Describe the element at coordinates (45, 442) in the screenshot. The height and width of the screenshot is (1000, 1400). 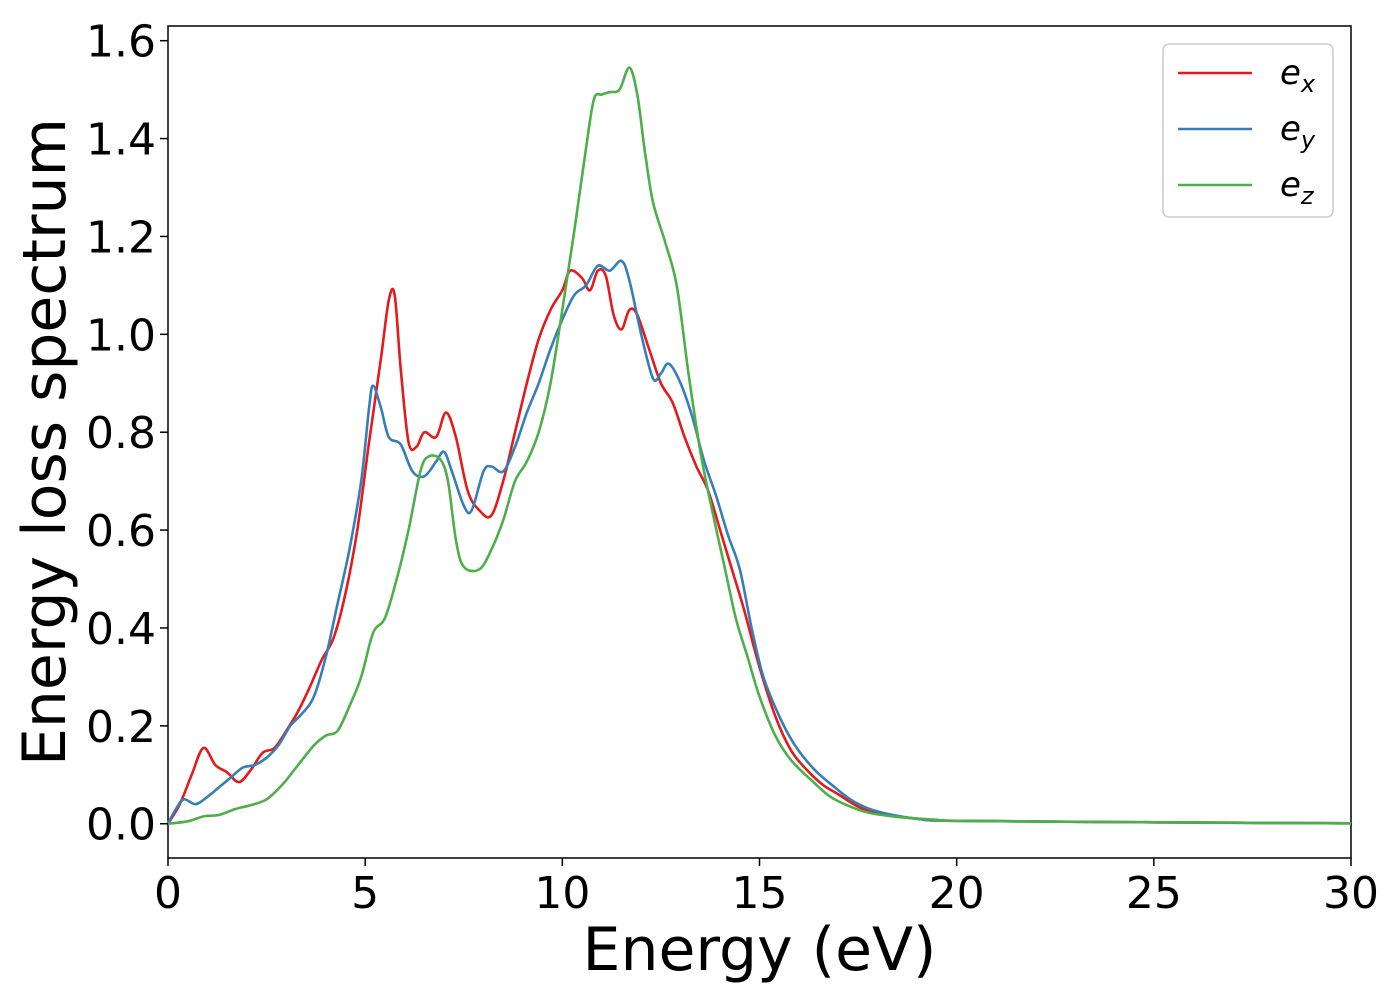
I see `y-axis-title: Energy loss spectrum` at that location.